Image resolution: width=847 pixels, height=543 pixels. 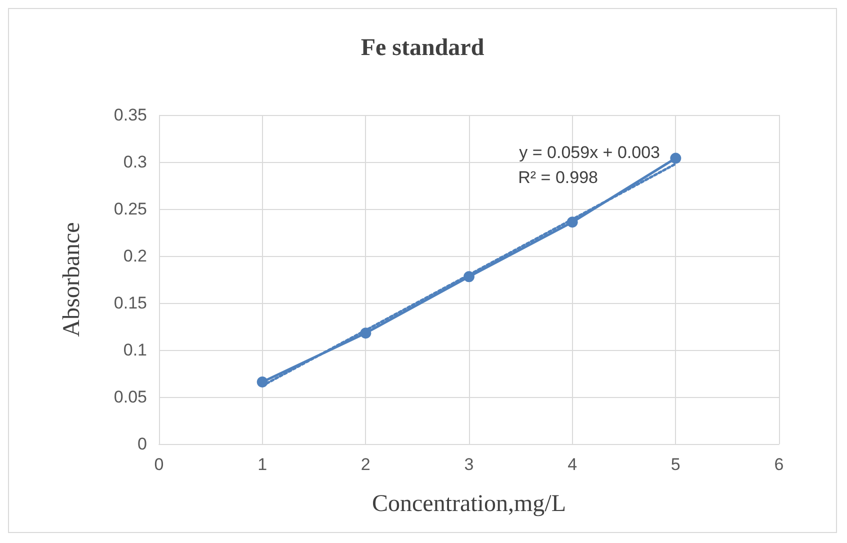 I want to click on x-tick-label: 5, so click(x=675, y=464).